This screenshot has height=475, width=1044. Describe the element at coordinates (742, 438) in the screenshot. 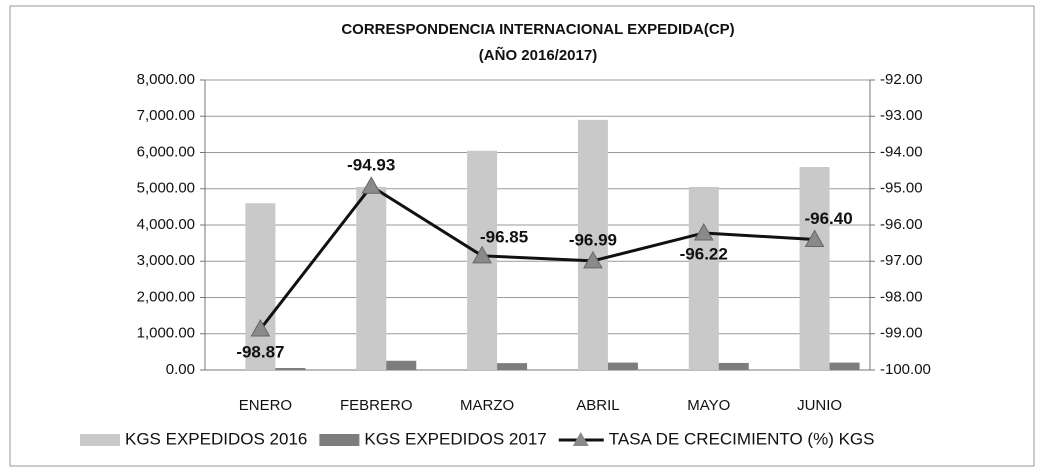

I see `legend-label: TASA DE CRECIMIENTO (%) KGS` at that location.